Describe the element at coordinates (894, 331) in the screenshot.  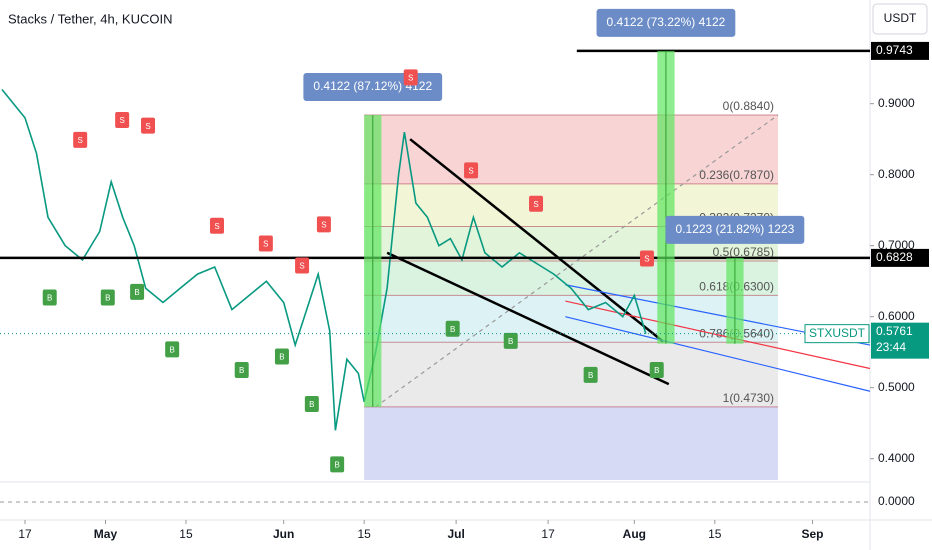
I see `last-price-label: 0.5761` at that location.